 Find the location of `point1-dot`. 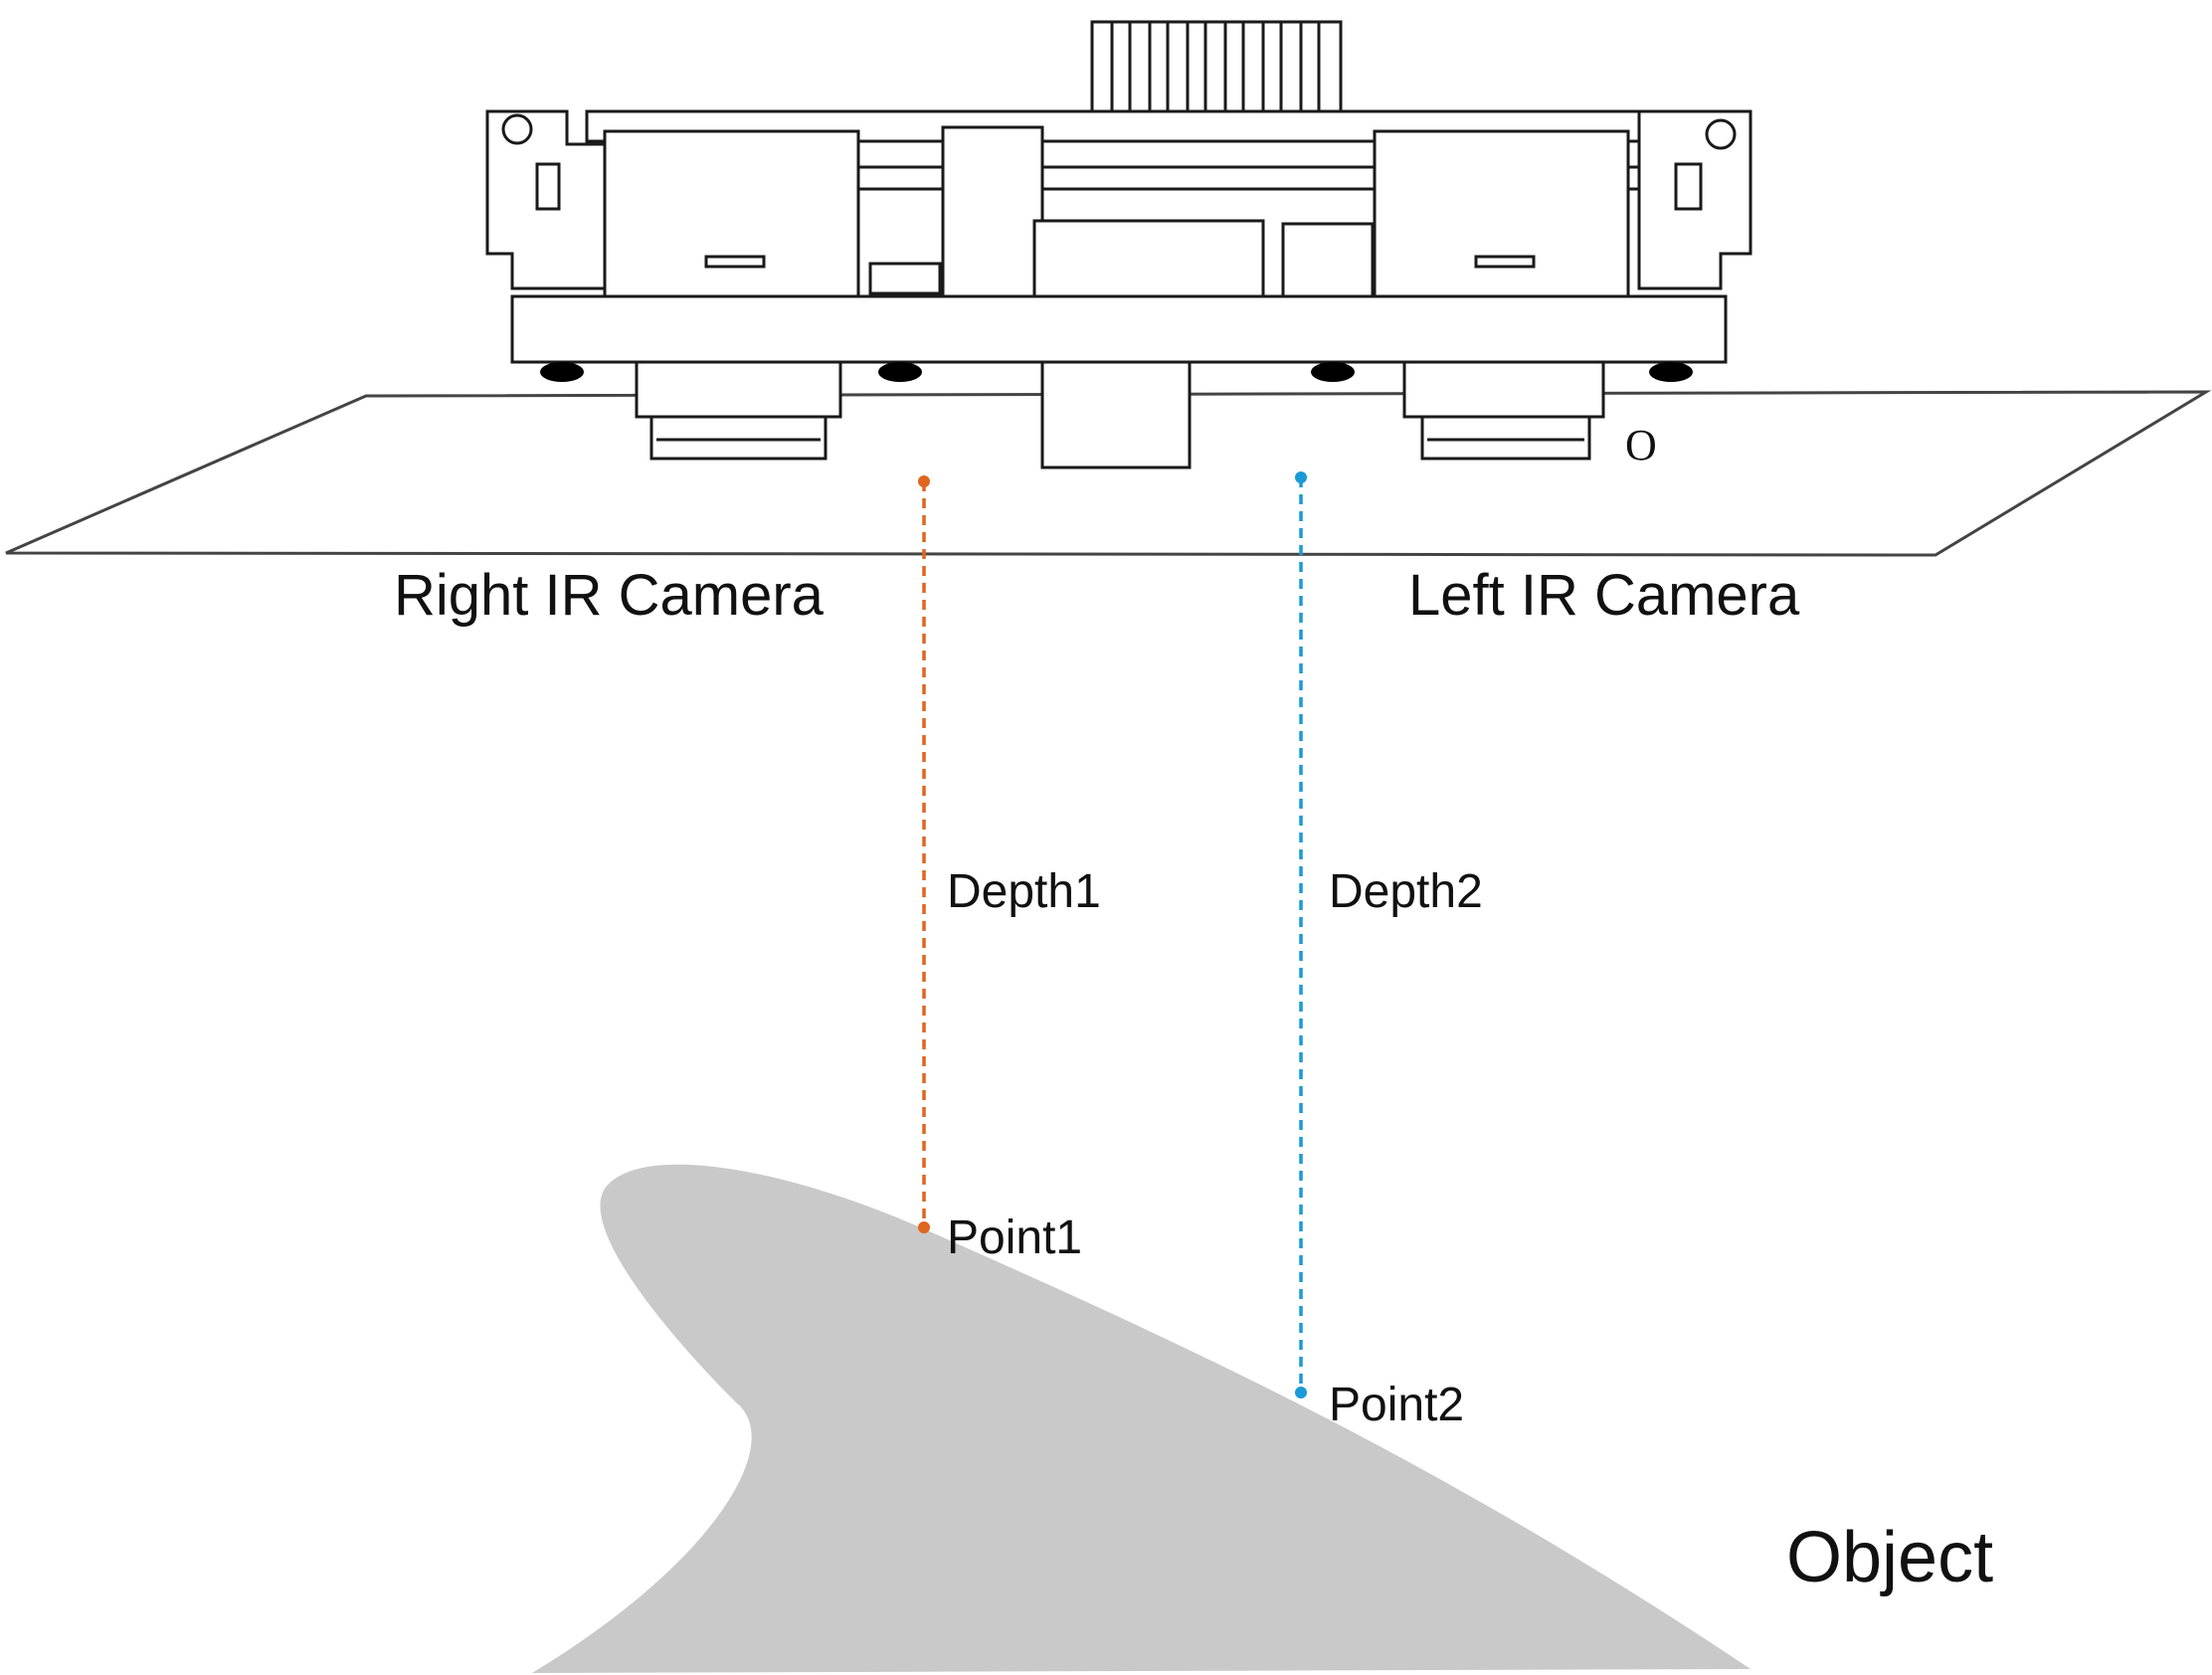

point1-dot is located at coordinates (924, 1227).